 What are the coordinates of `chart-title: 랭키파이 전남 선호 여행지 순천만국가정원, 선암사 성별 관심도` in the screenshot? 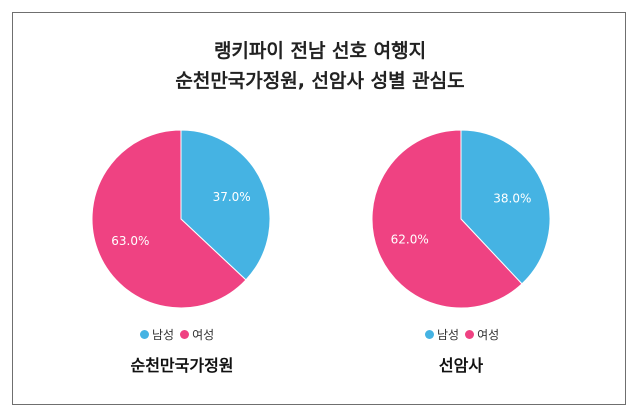 It's located at (320, 66).